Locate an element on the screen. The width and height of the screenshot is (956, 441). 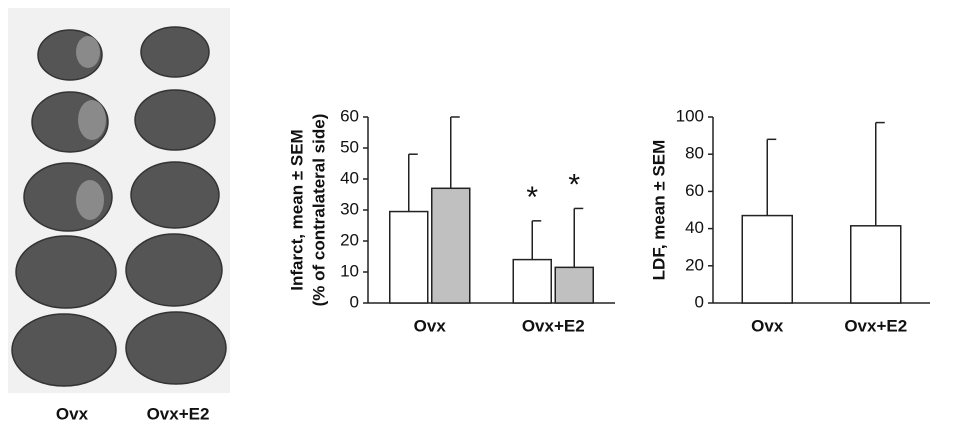
y-tick-label: 80 is located at coordinates (694, 153).